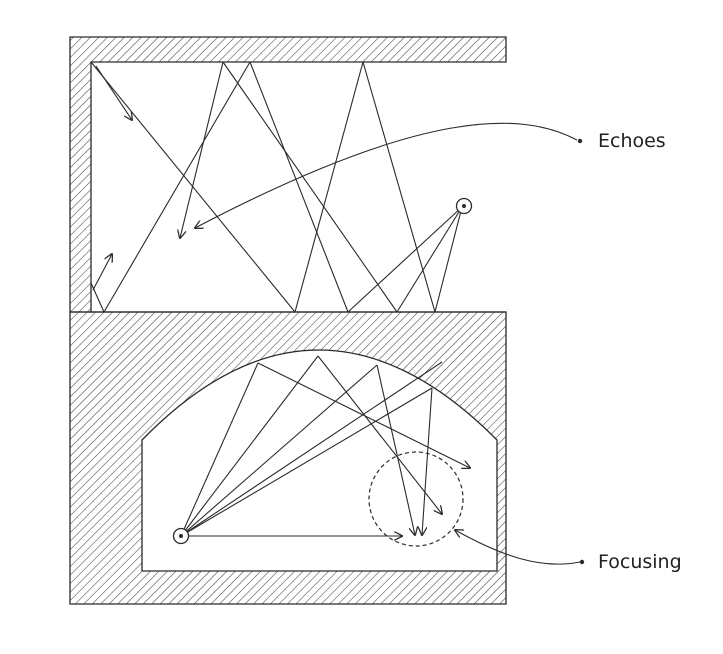  Describe the element at coordinates (181, 536) in the screenshot. I see `sound-source-bottom` at that location.